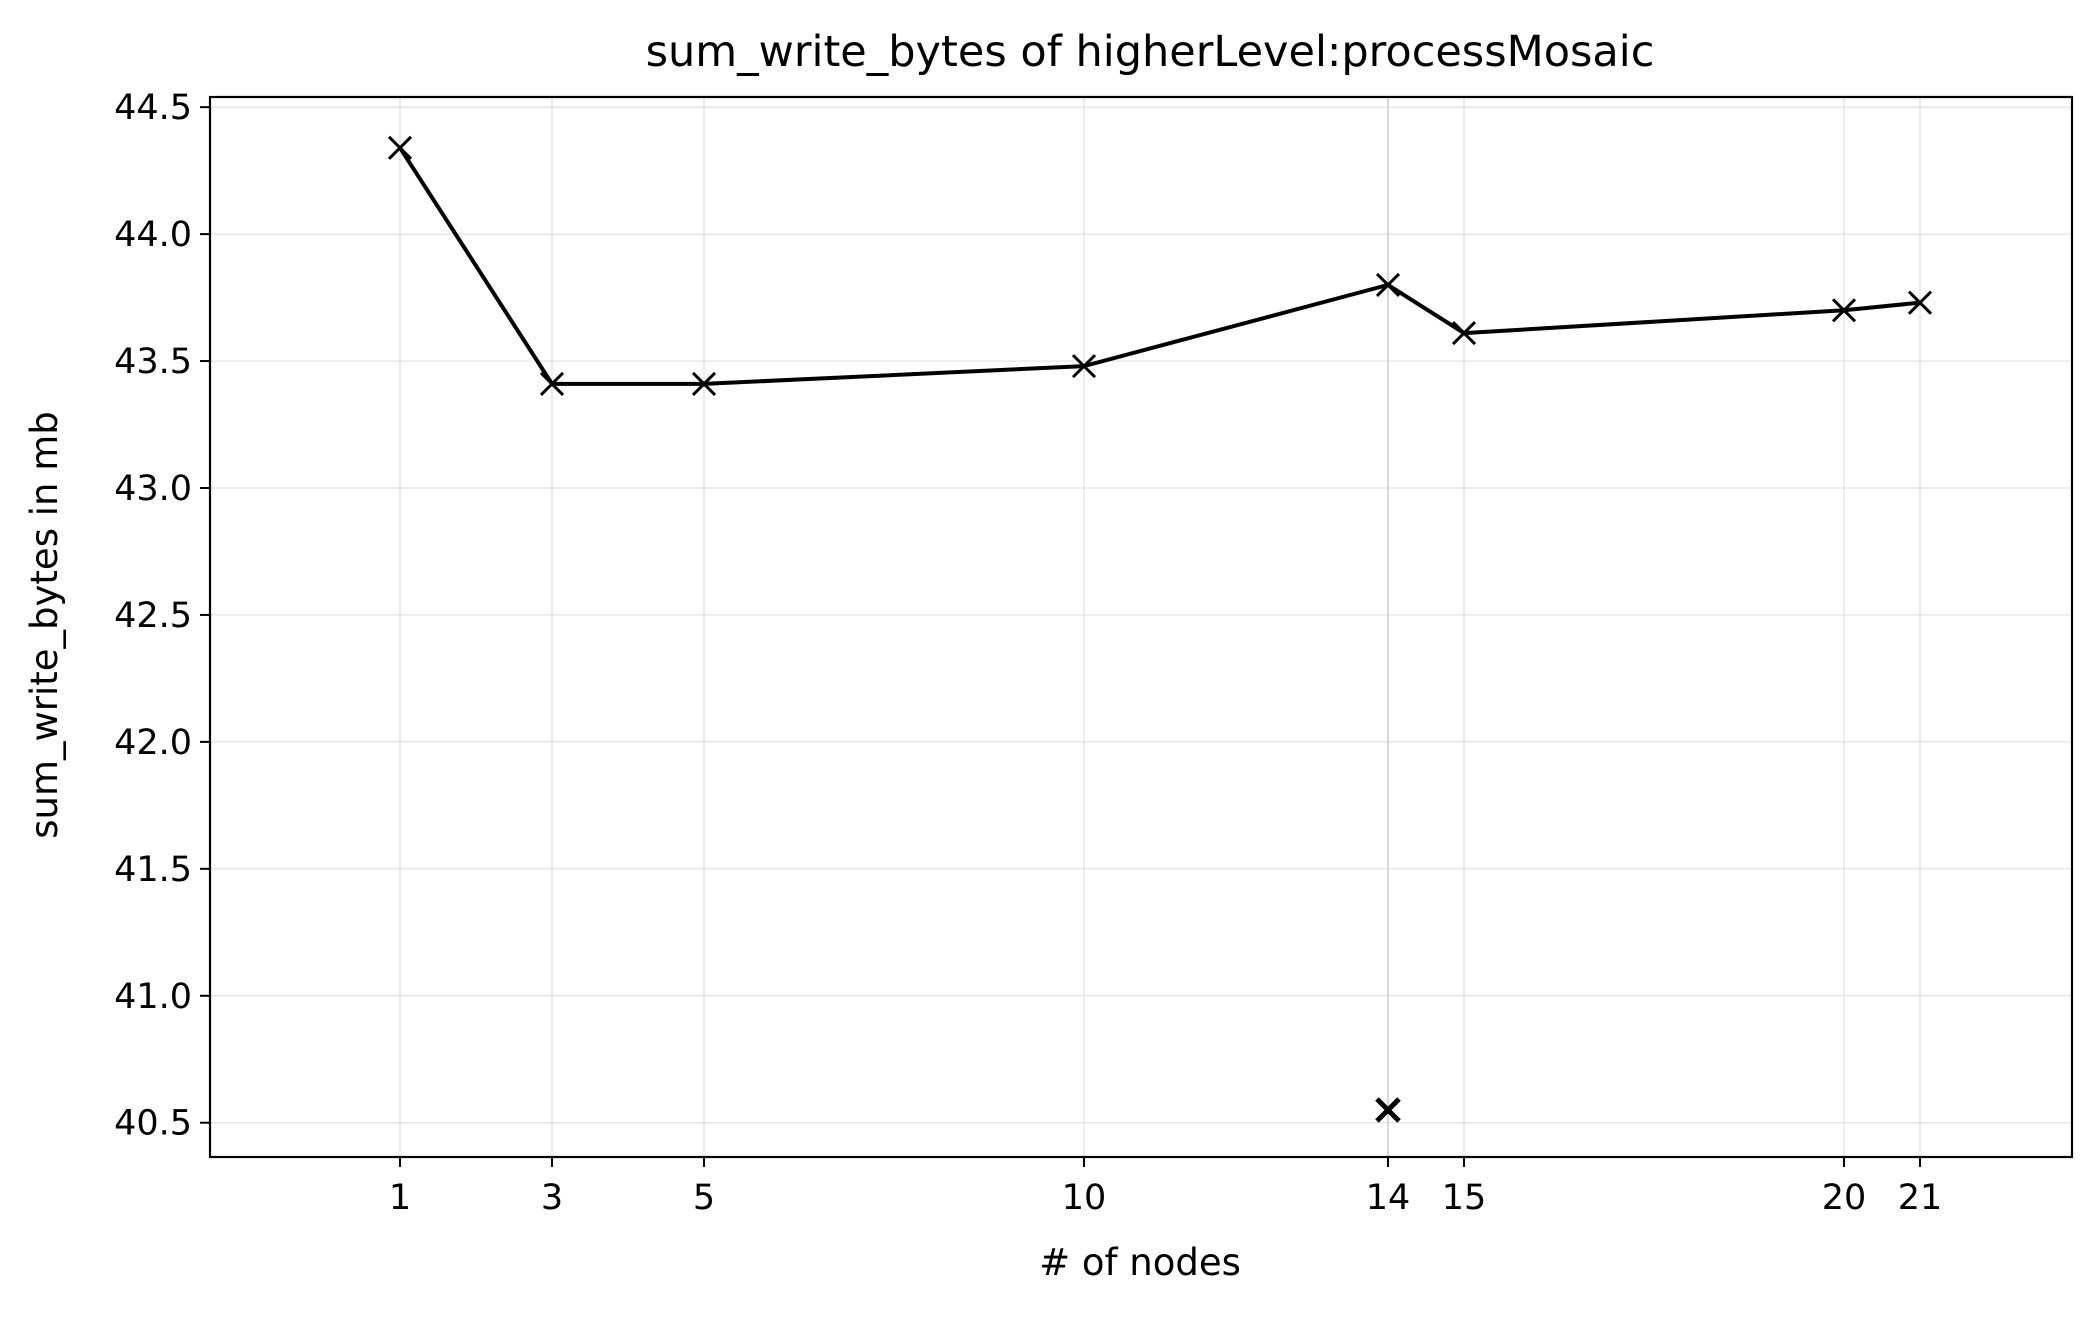 This screenshot has width=2099, height=1318. I want to click on y-tick-label: 42.5, so click(153, 616).